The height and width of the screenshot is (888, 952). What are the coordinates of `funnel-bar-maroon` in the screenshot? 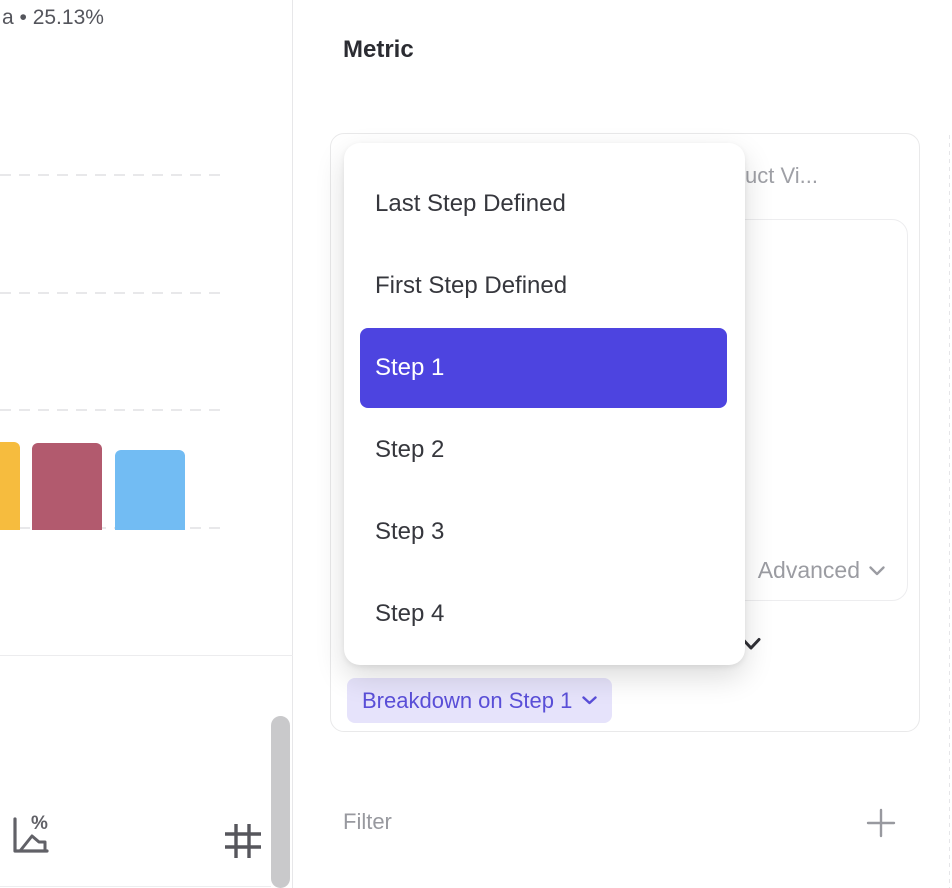 It's located at (67, 486).